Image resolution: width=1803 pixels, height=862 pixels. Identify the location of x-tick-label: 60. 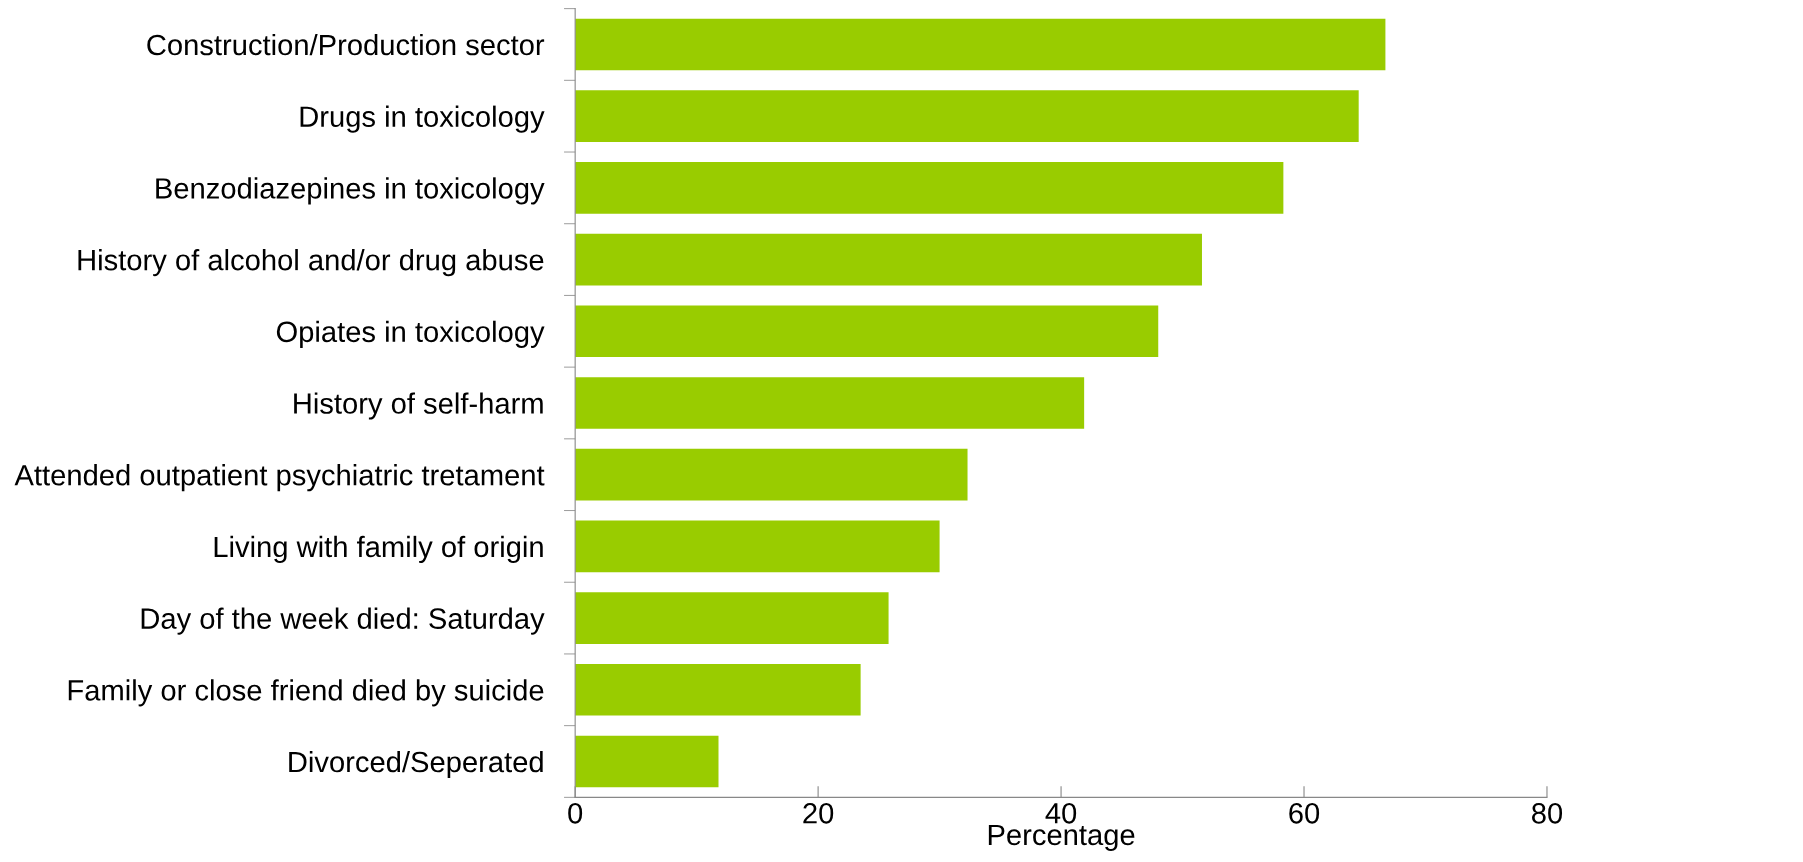
(1304, 813).